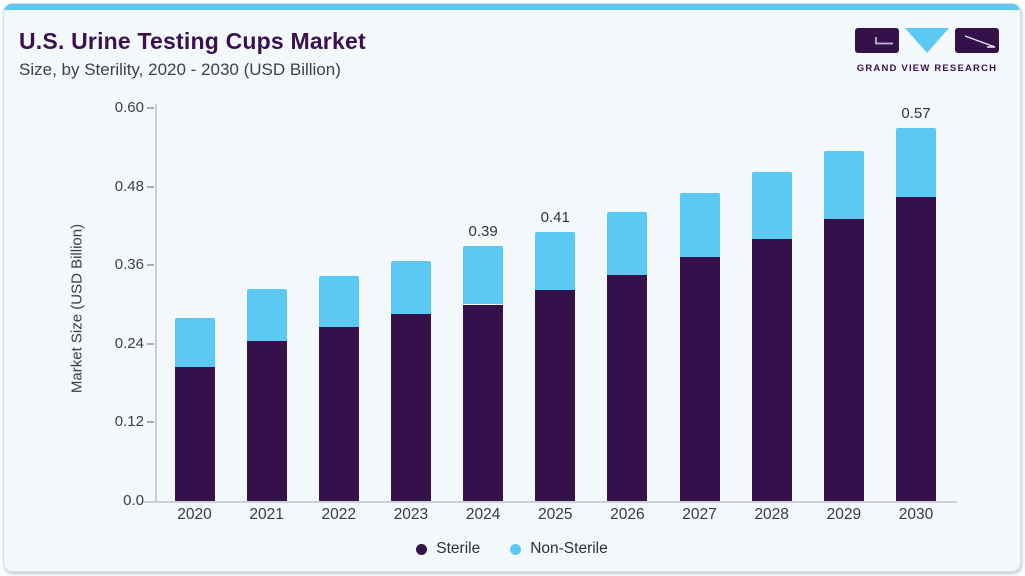 The image size is (1025, 576). I want to click on chart-legend: Sterile Non-Sterile, so click(512, 549).